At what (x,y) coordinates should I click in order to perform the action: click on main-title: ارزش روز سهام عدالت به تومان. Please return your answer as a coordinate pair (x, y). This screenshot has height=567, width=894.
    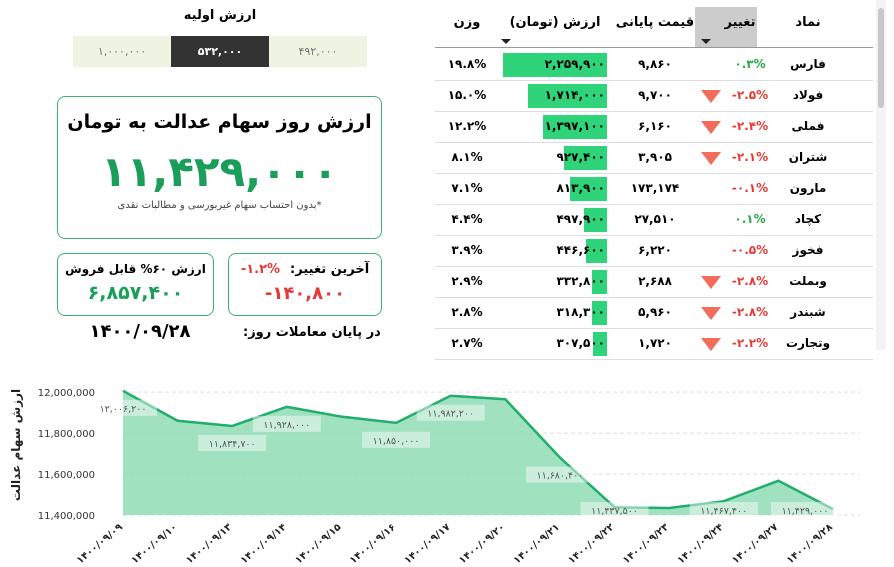
    Looking at the image, I should click on (219, 122).